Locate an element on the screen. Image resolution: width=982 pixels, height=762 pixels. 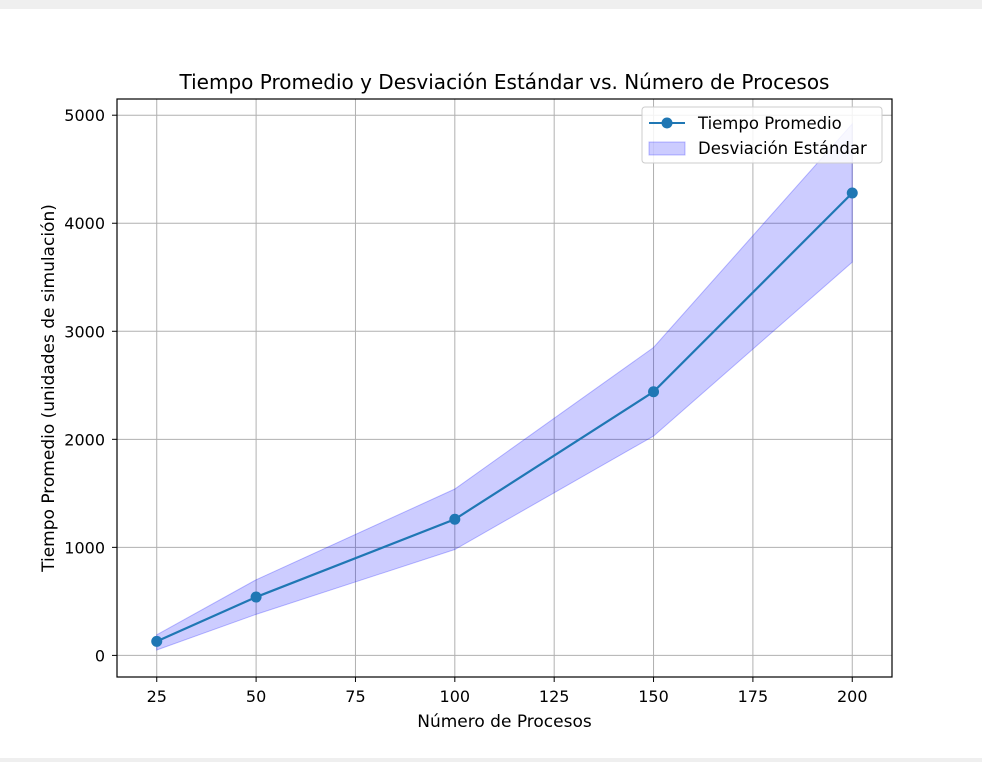
y-tick-label: 2000 is located at coordinates (84, 439).